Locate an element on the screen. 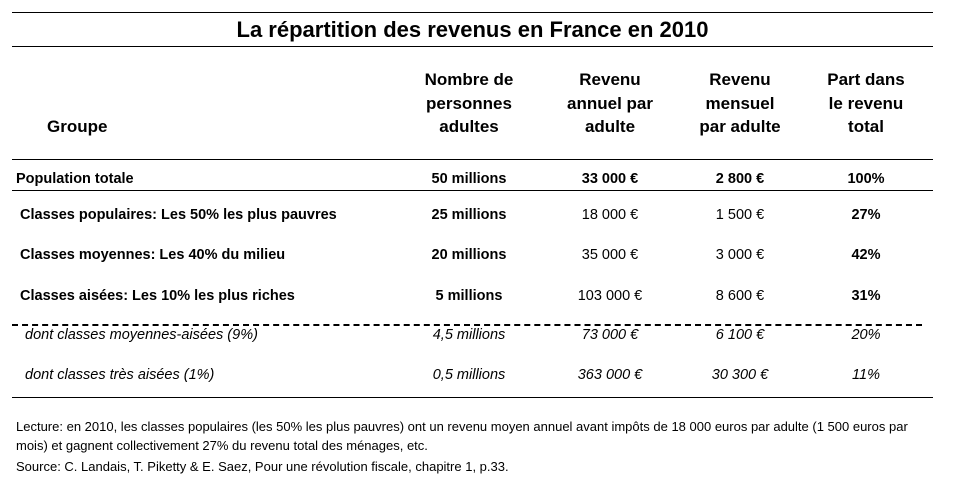  cell: 3 000 € is located at coordinates (740, 255).